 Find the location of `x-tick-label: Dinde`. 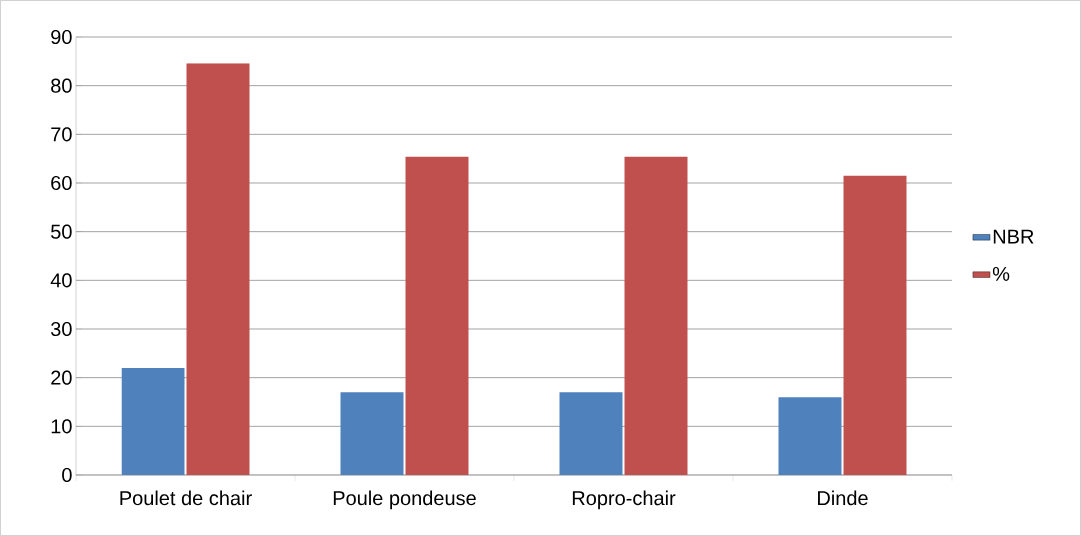

x-tick-label: Dinde is located at coordinates (843, 498).